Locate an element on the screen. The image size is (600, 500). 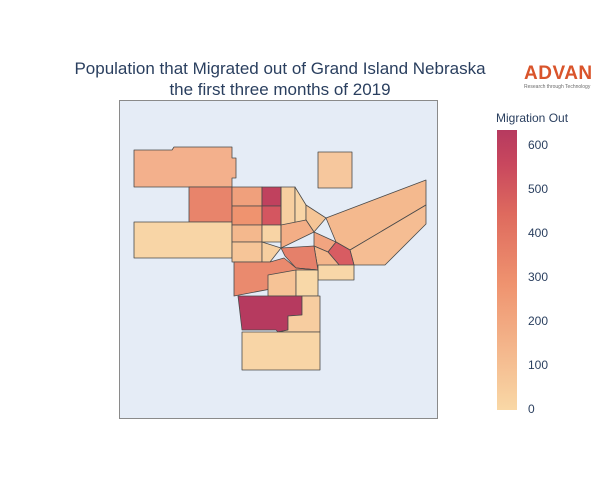
advan-logo: ADVAN Research through Technology is located at coordinates (560, 77).